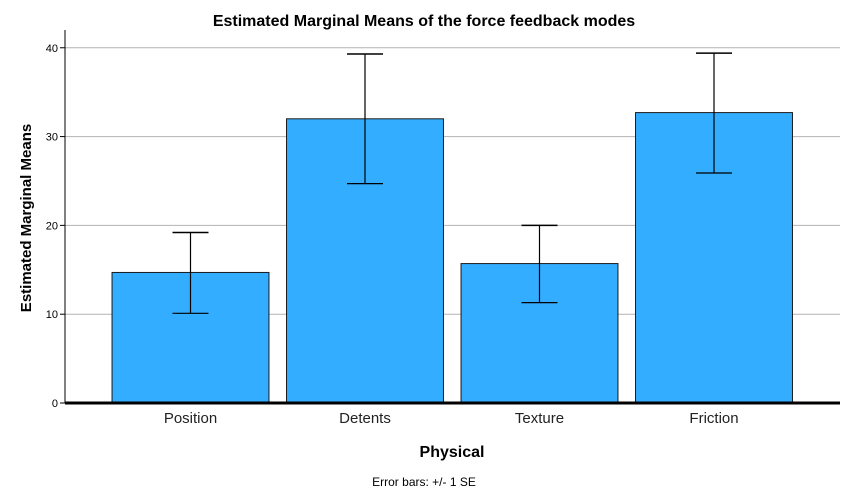 The height and width of the screenshot is (500, 850). I want to click on y-tick-labels: 0 10 20 30 40, so click(52, 226).